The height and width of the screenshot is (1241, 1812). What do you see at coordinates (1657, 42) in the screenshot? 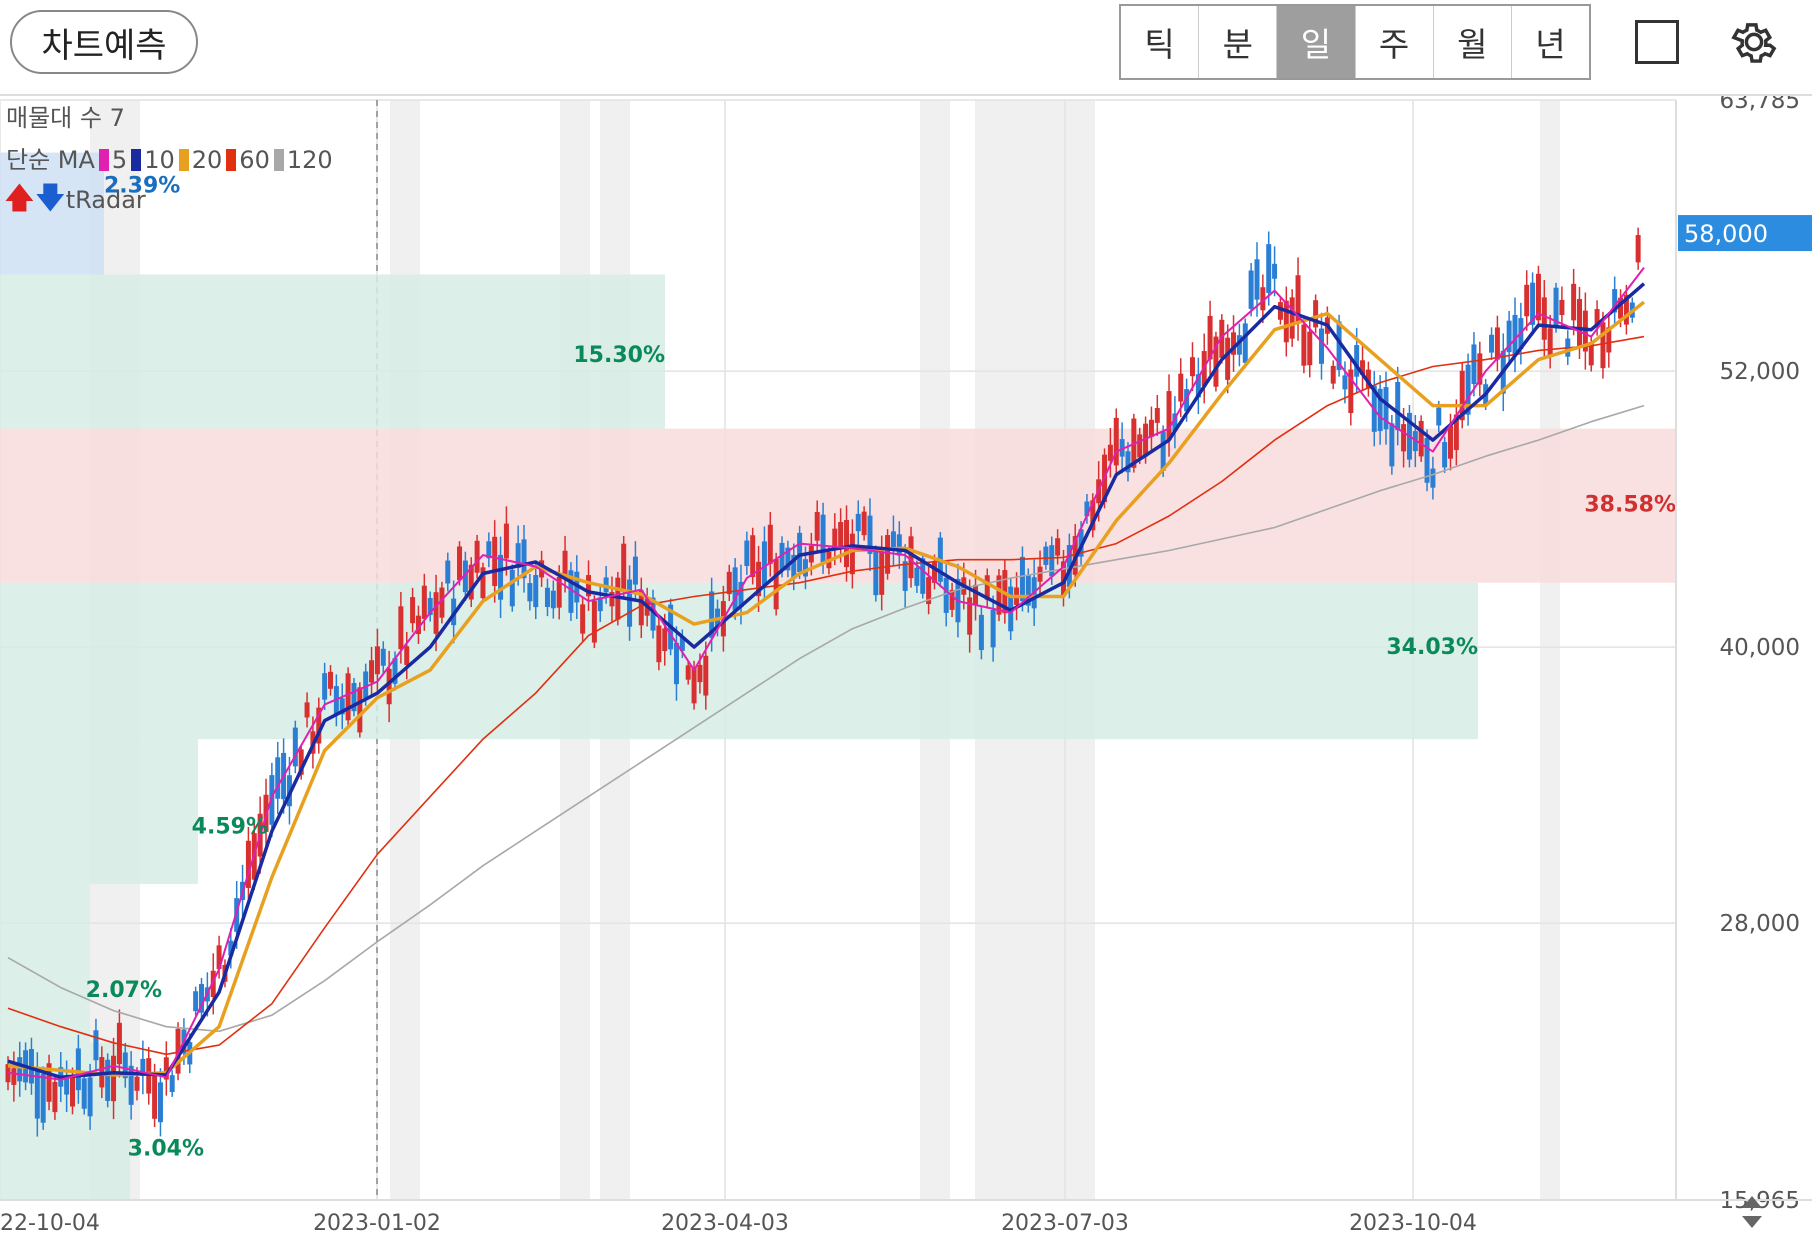
I see `fullscreen-square-icon` at bounding box center [1657, 42].